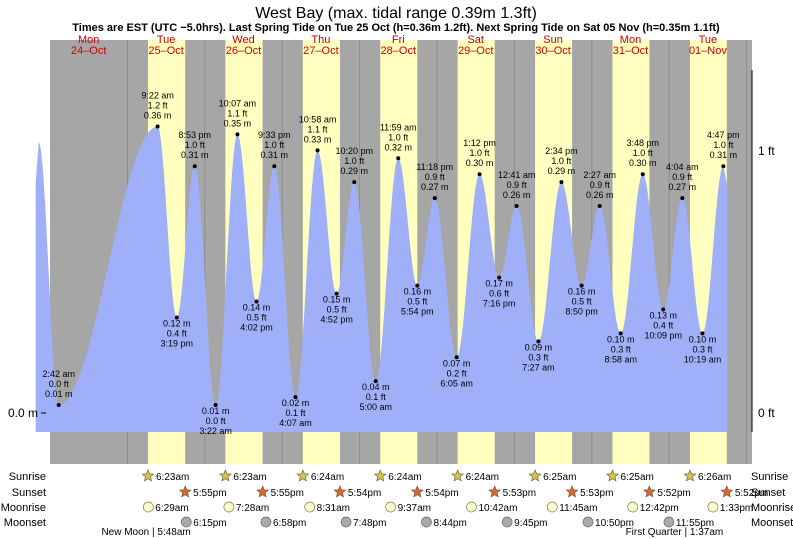 The width and height of the screenshot is (793, 539). Describe the element at coordinates (682, 177) in the screenshot. I see `tide-label: 0.9 ft` at that location.